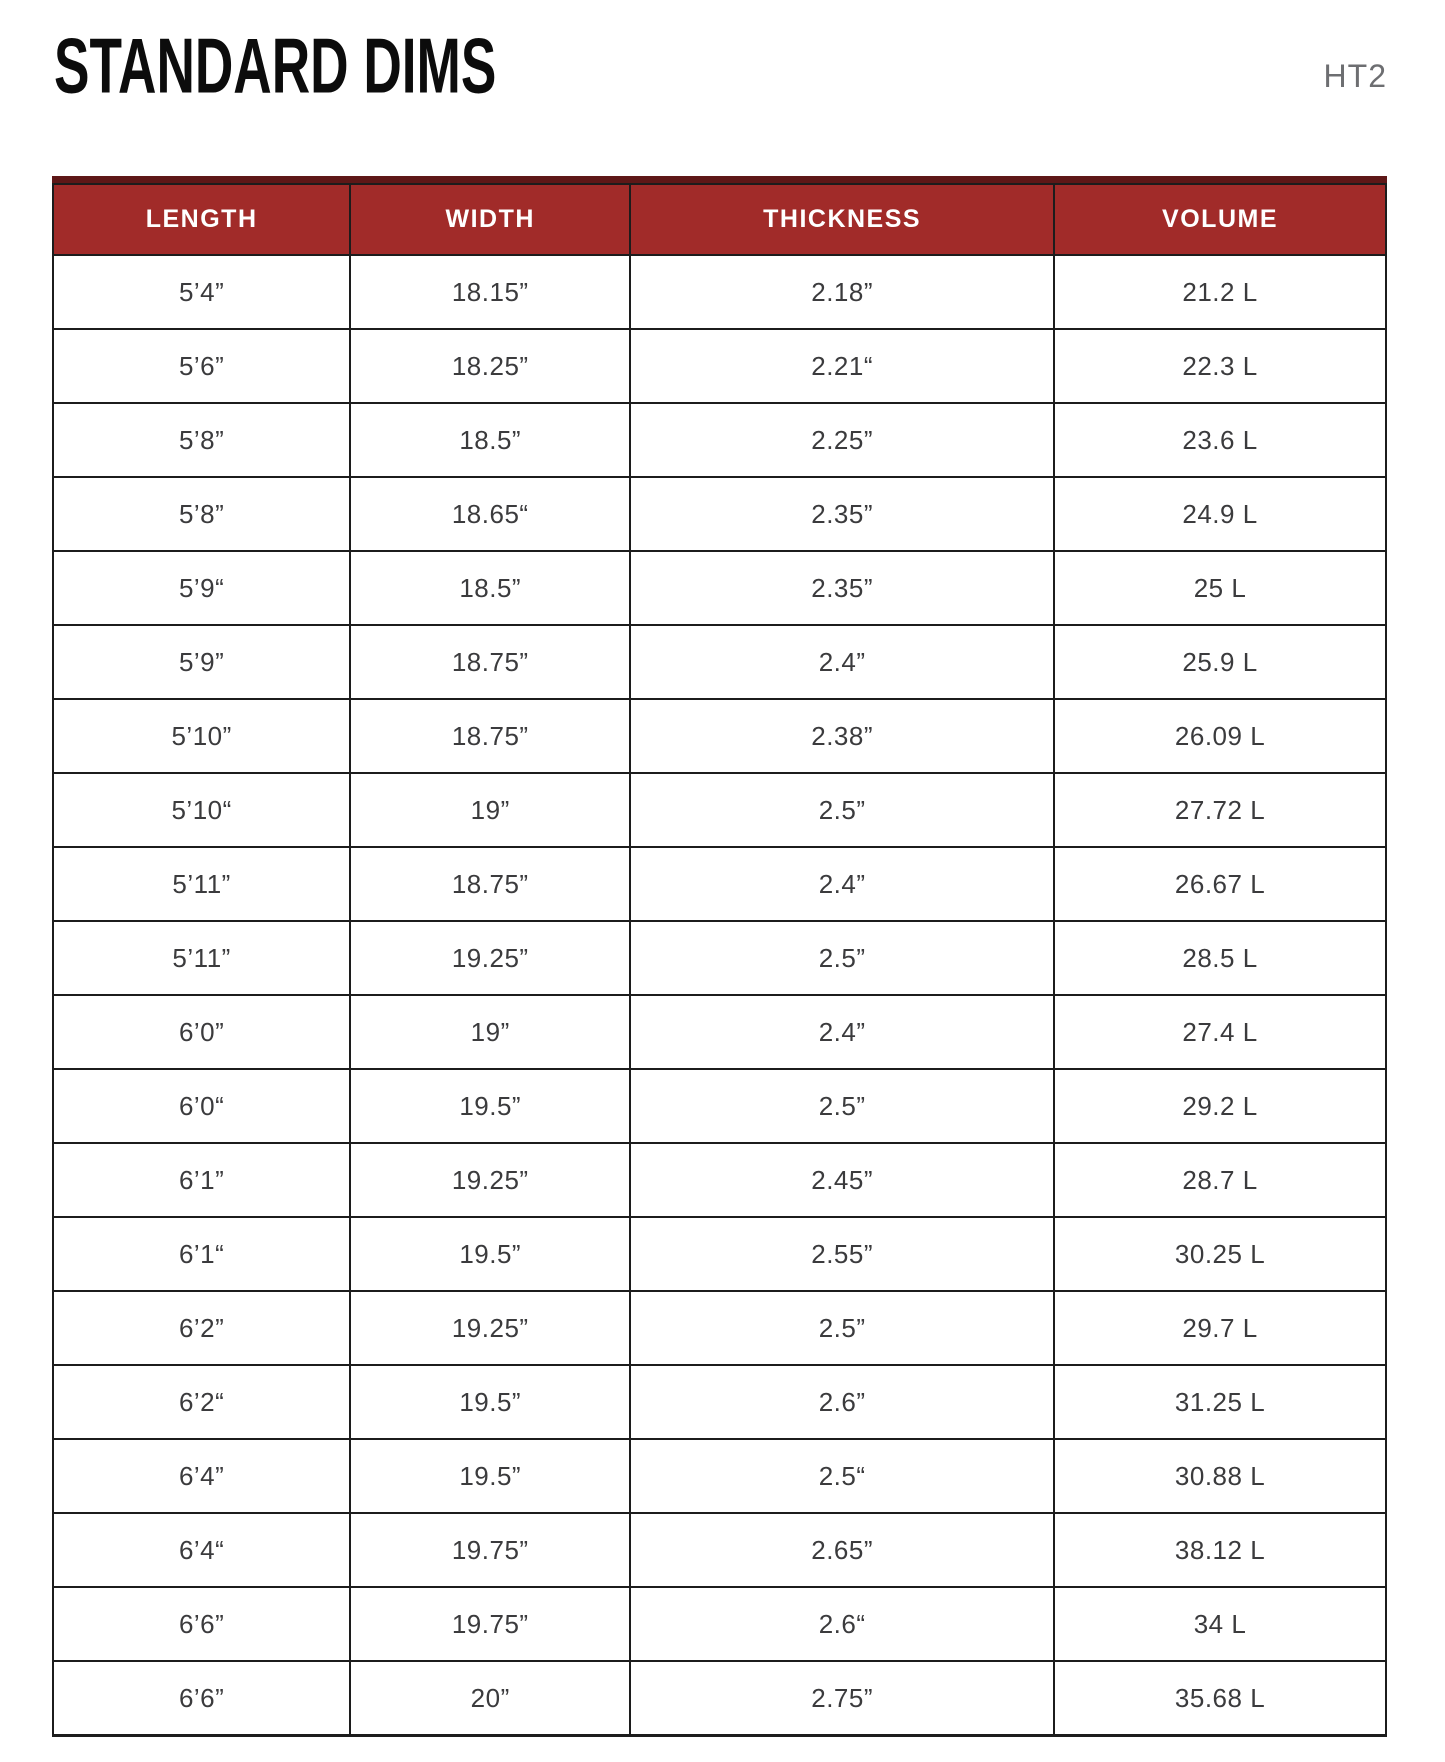 The height and width of the screenshot is (1762, 1445). I want to click on table-cell: 24.9 L, so click(1220, 514).